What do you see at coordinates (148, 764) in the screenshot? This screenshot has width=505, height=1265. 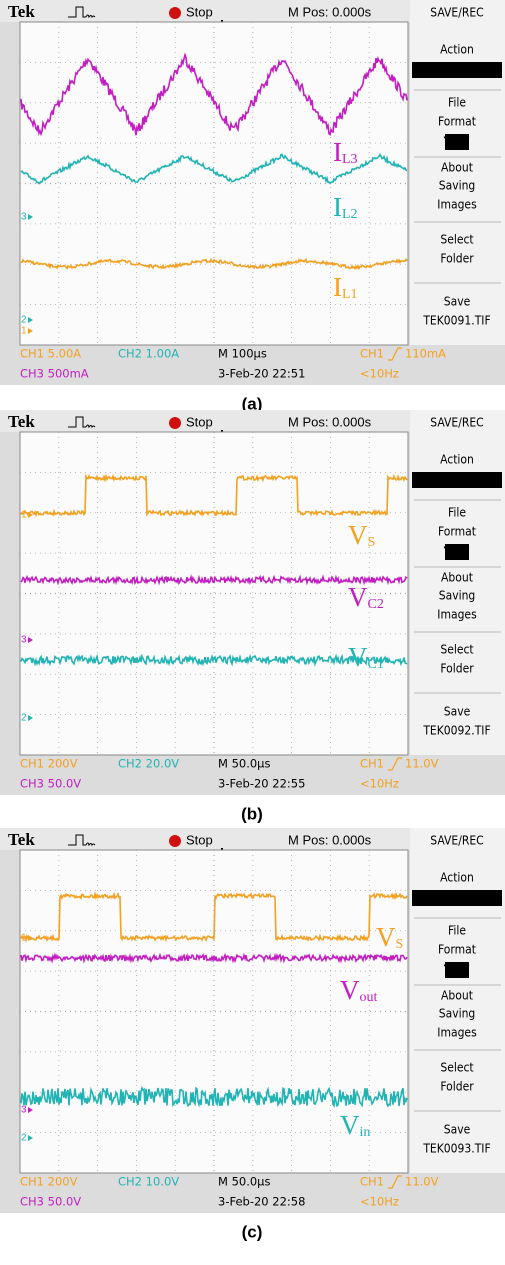 I see `readout: CH2 20.0V` at bounding box center [148, 764].